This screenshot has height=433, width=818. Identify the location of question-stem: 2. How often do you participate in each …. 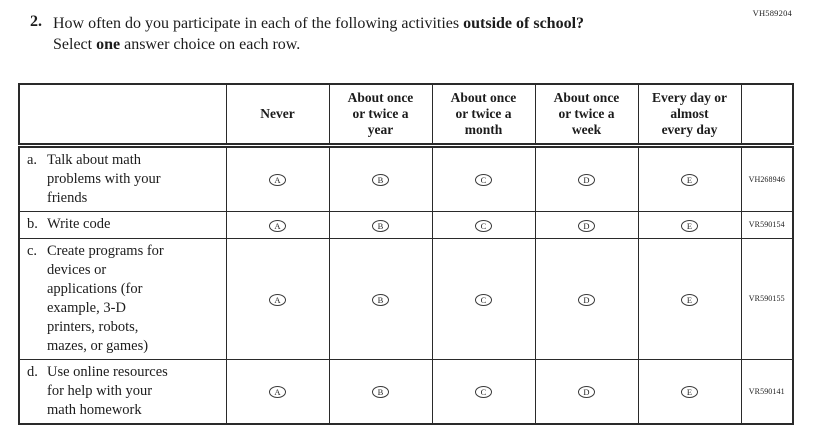
(380, 34).